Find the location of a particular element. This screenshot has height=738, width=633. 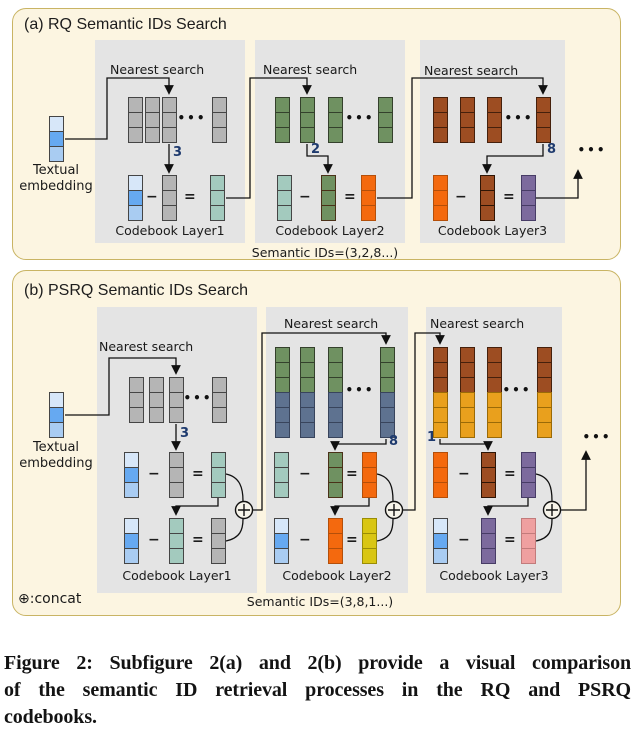

a2-residual-vector is located at coordinates (368, 198).